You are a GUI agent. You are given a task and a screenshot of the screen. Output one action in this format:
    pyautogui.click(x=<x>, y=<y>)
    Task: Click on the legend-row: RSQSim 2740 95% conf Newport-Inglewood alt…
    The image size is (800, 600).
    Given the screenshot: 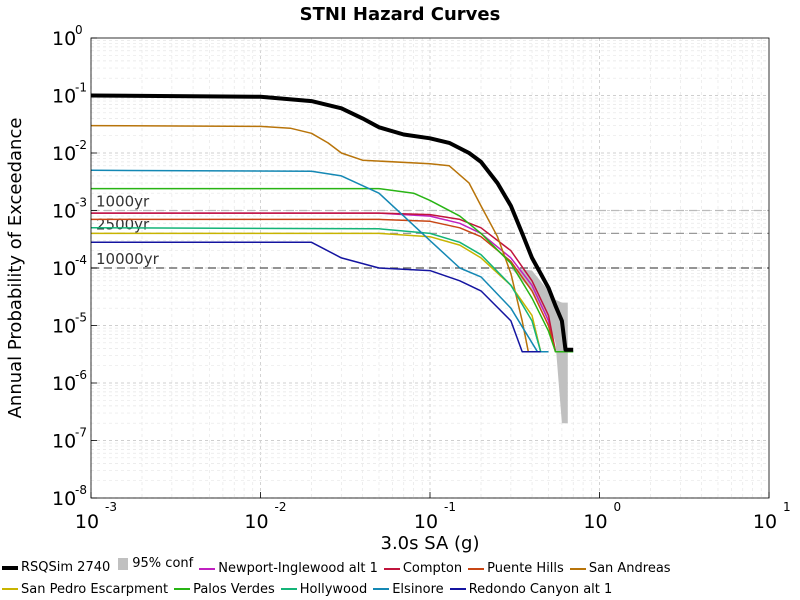 What is the action you would take?
    pyautogui.click(x=339, y=566)
    